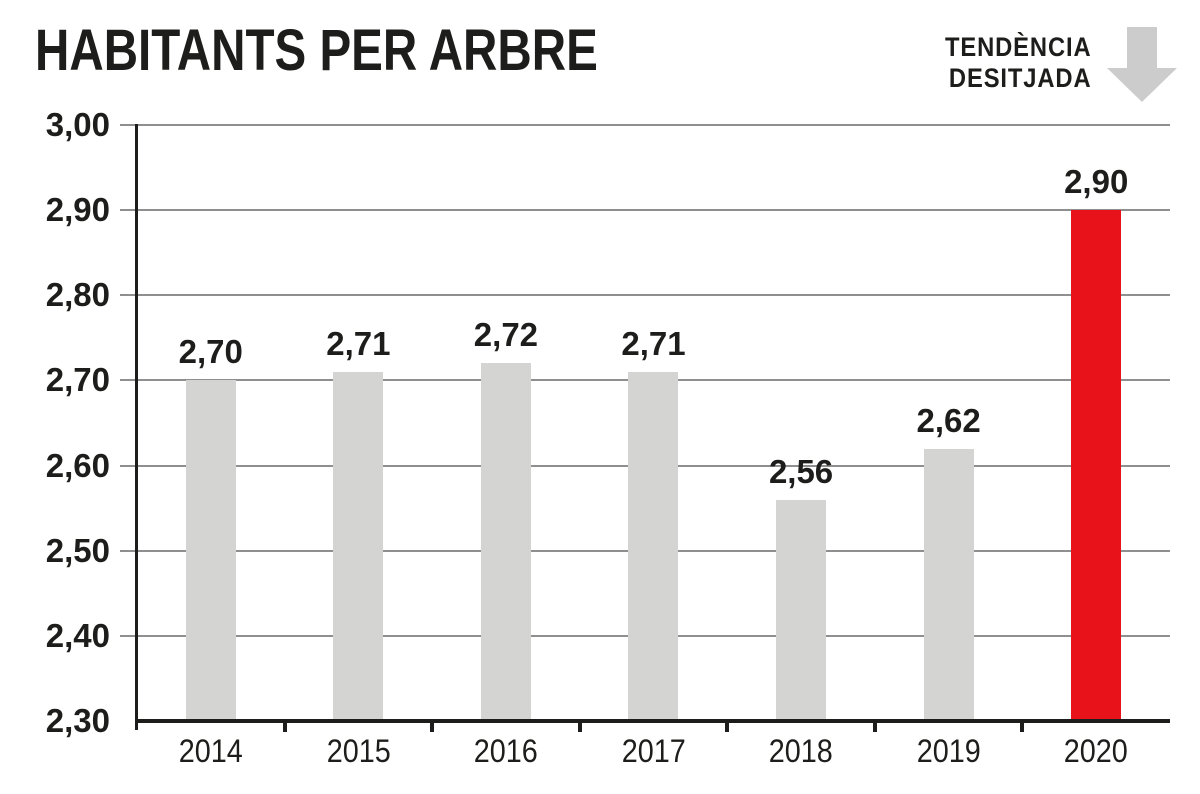 The height and width of the screenshot is (794, 1200). Describe the element at coordinates (949, 447) in the screenshot. I see `bar-column-2019: 2,62 2019` at that location.